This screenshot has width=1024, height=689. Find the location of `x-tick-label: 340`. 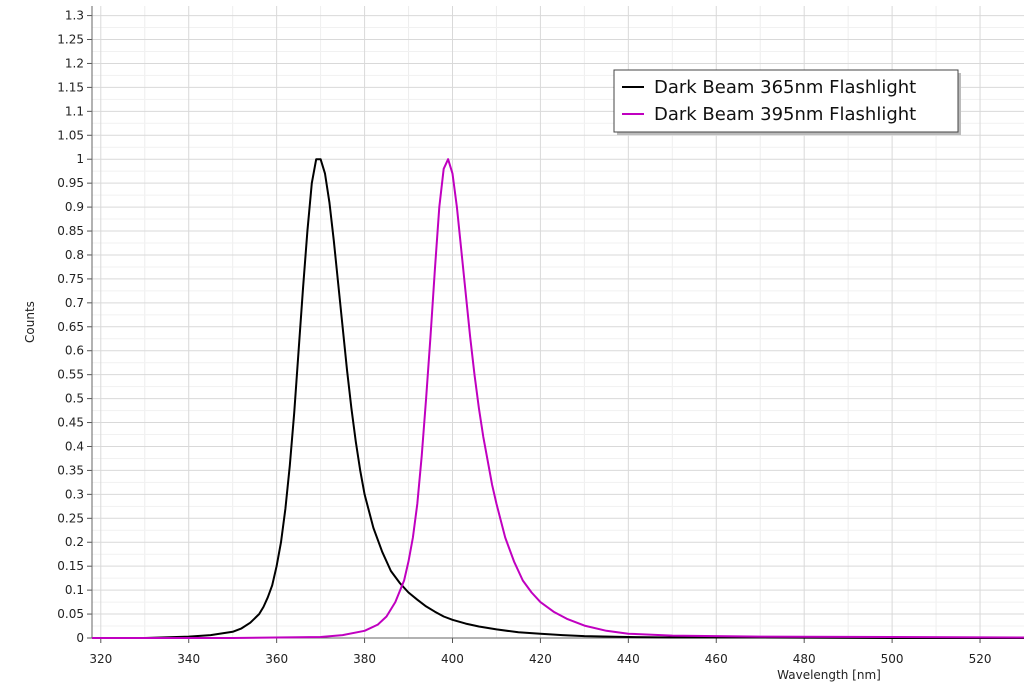

x-tick-label: 340 is located at coordinates (188, 659).